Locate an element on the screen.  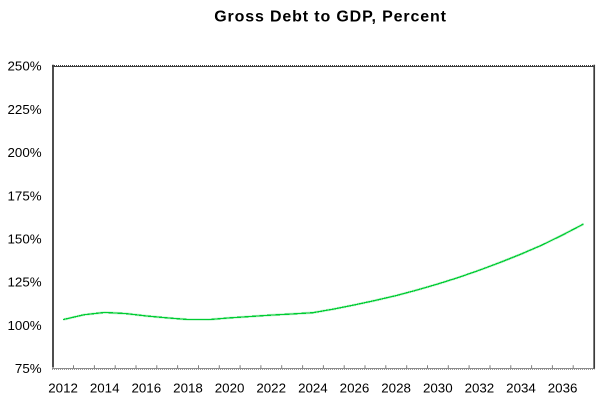
svg-text: 2030 is located at coordinates (438, 388).